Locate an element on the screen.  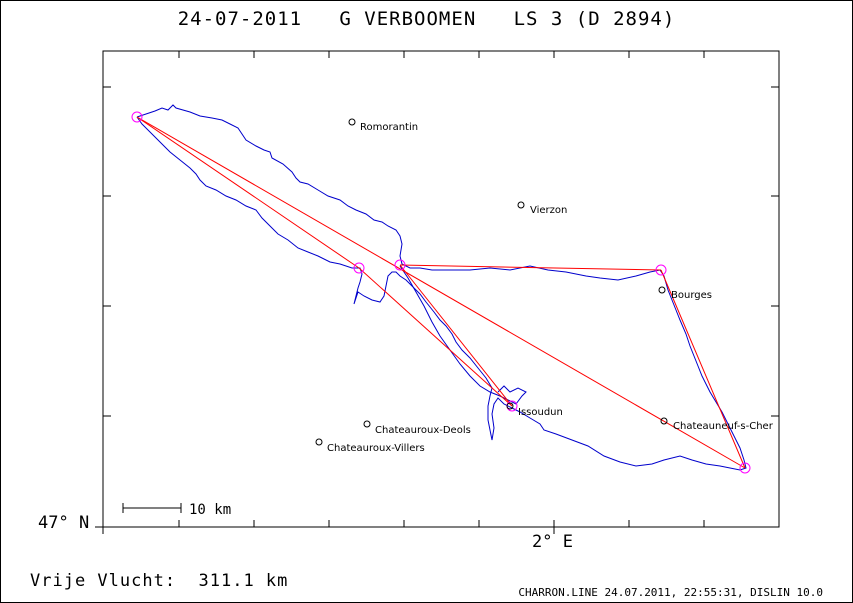
city-label-chateauroux-deols: Chateauroux-Deols is located at coordinates (423, 430).